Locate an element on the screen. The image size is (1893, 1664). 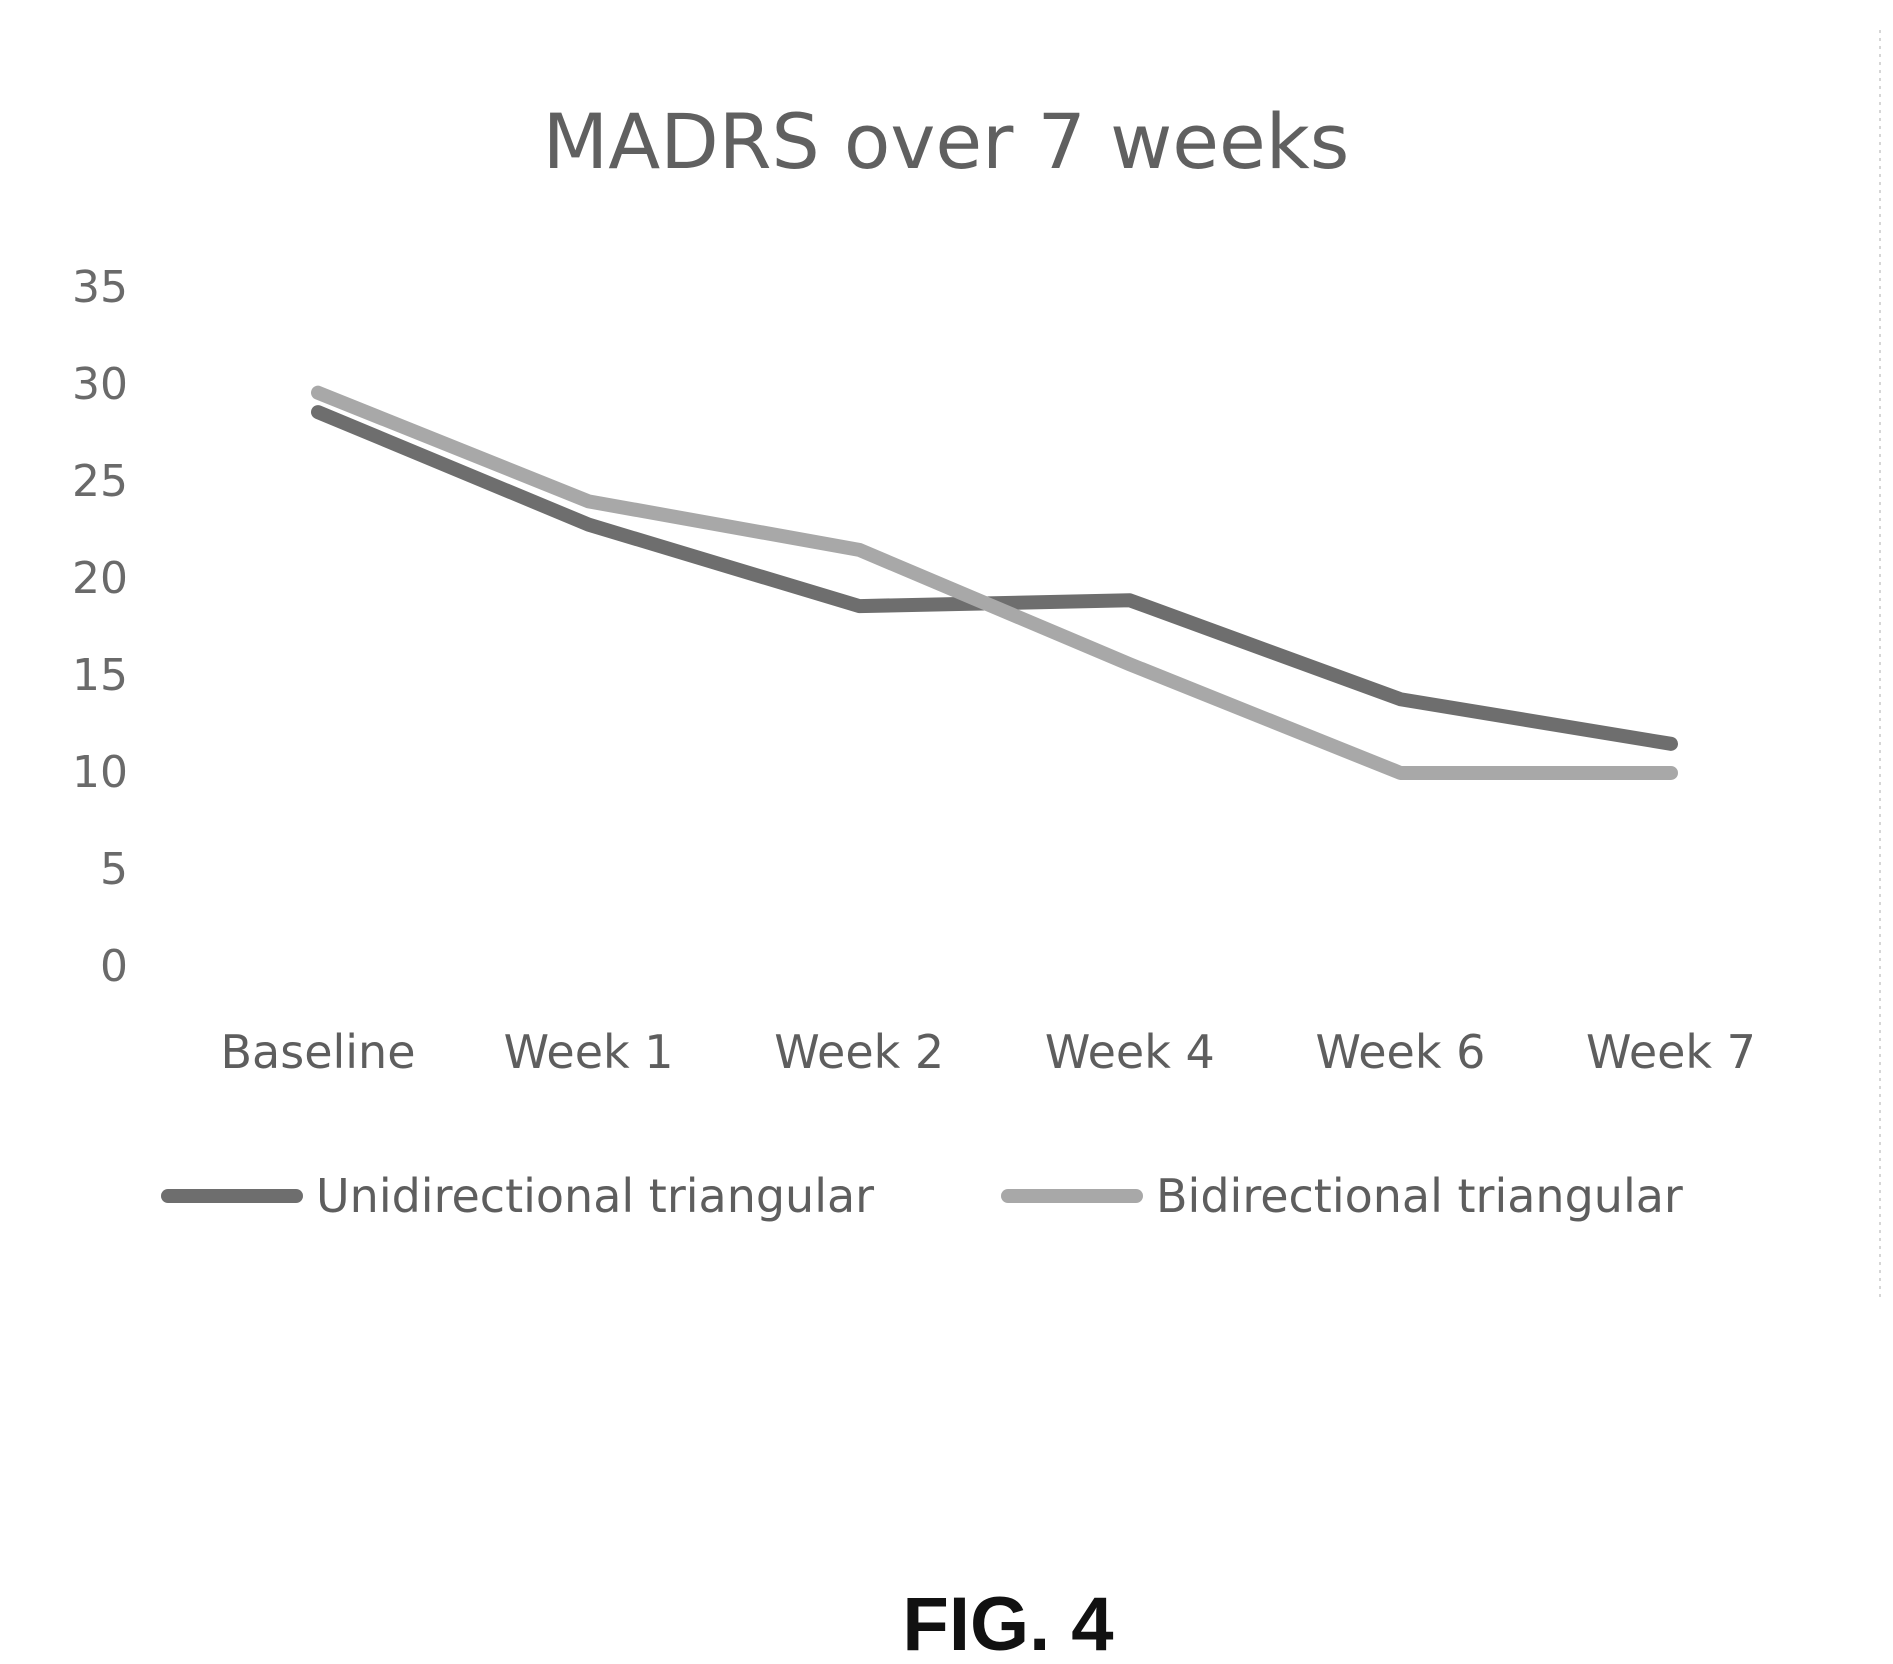
y-tick-label: 25 is located at coordinates (100, 481).